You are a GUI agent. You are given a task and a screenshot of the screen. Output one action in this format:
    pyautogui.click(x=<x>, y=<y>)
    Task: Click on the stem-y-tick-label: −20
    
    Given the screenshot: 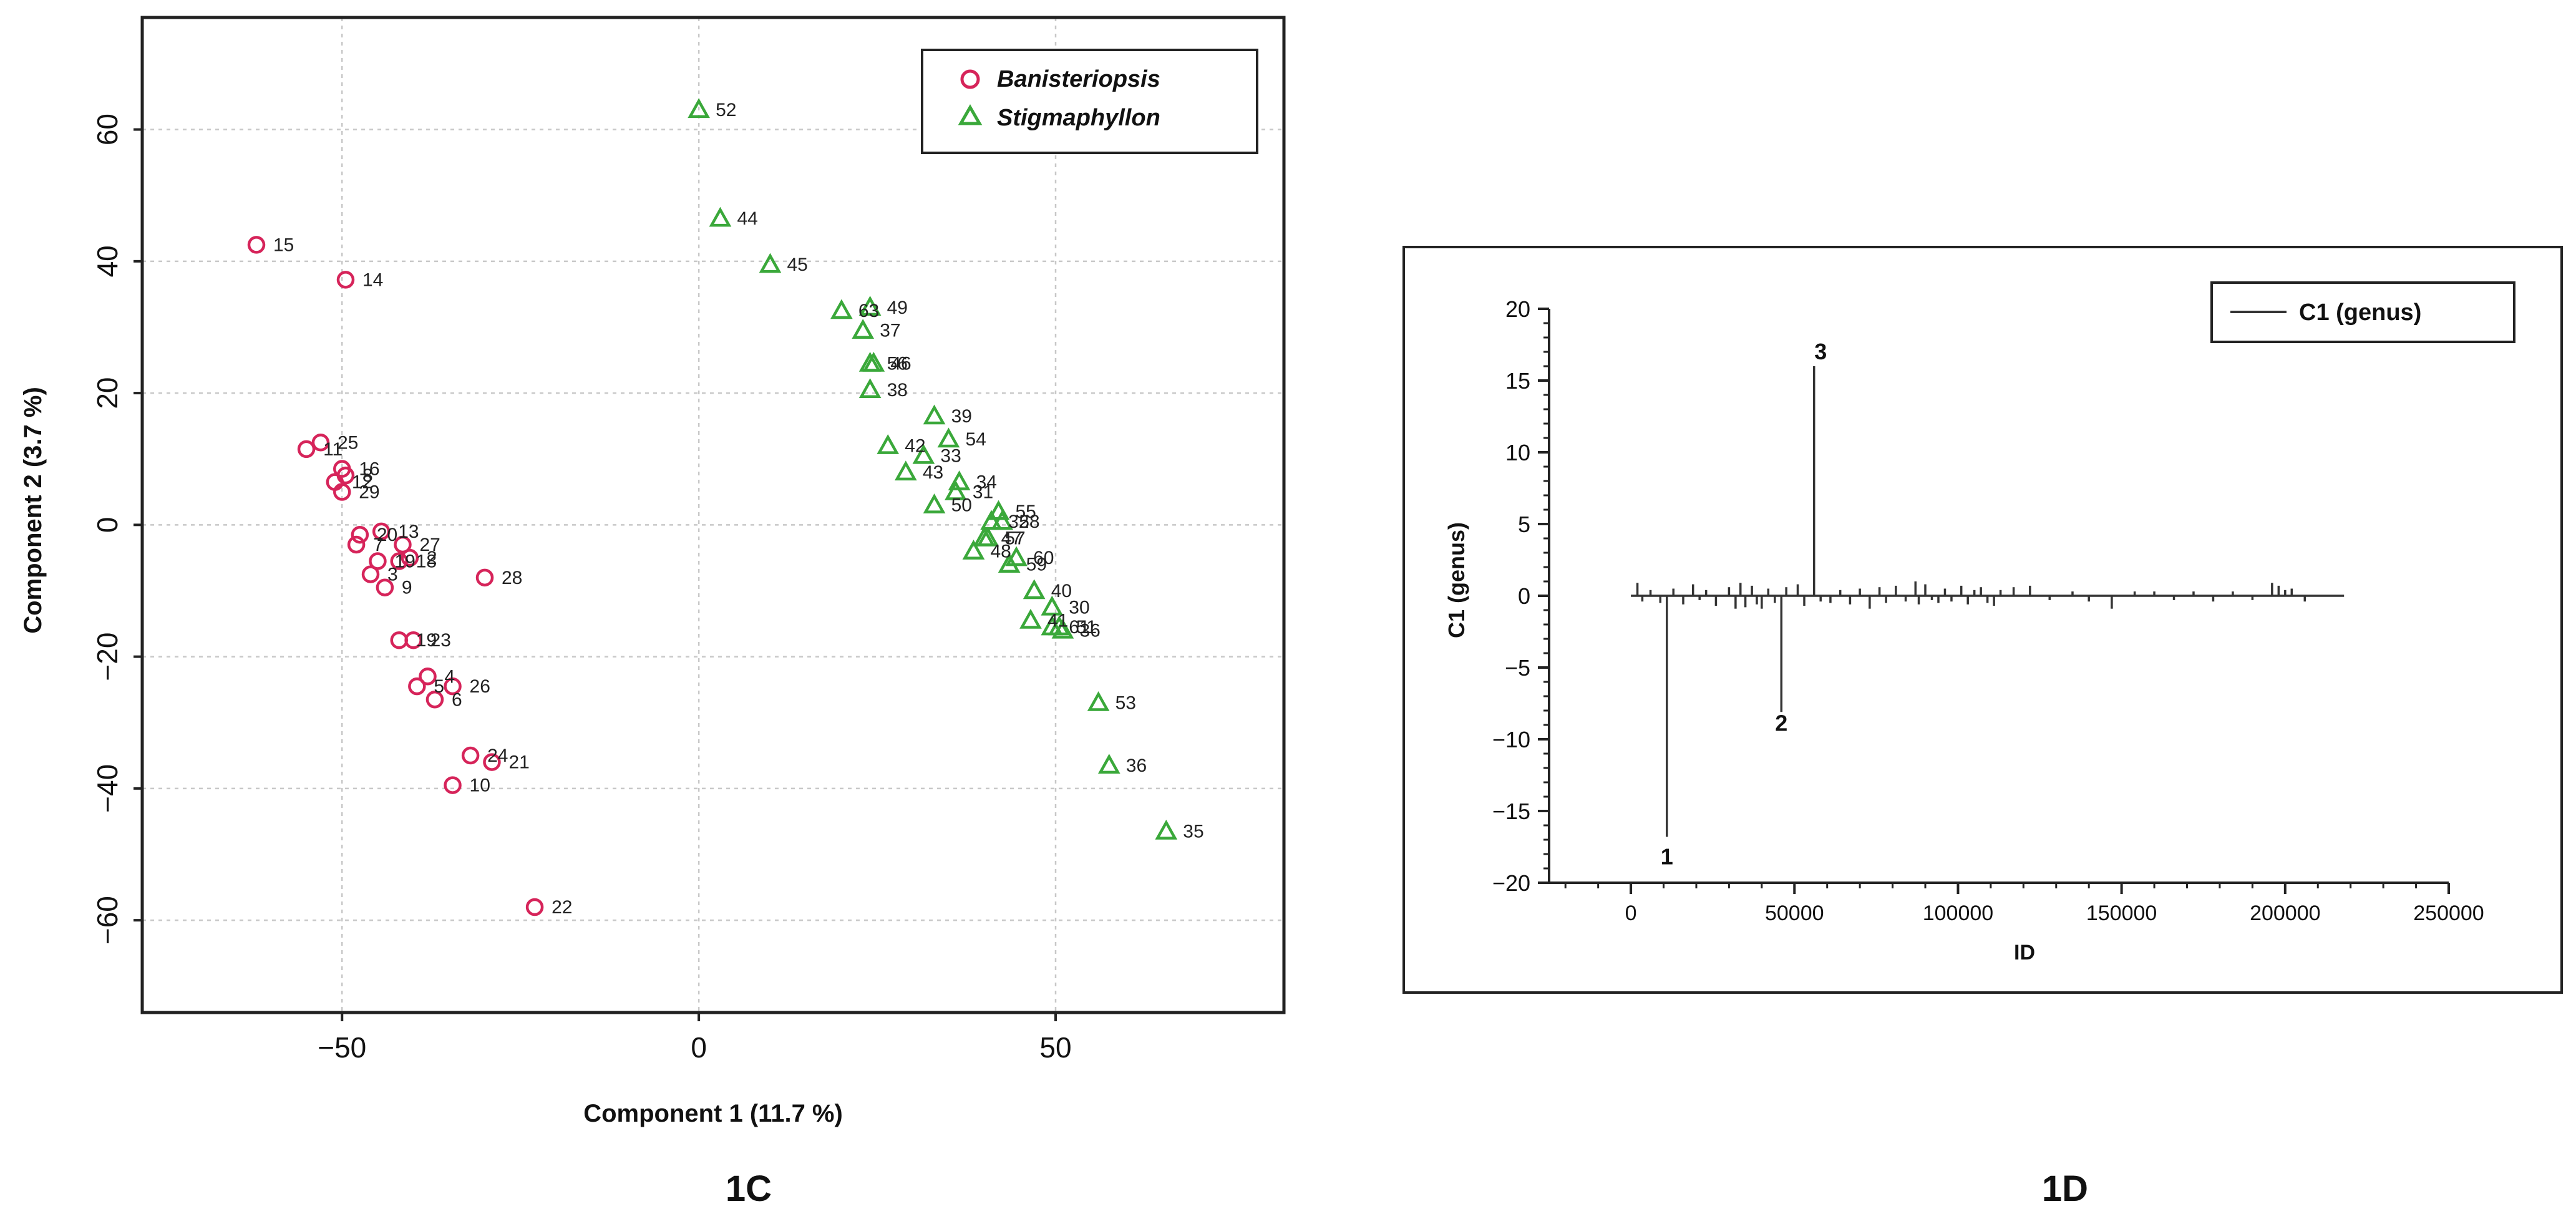 What is the action you would take?
    pyautogui.click(x=1511, y=883)
    